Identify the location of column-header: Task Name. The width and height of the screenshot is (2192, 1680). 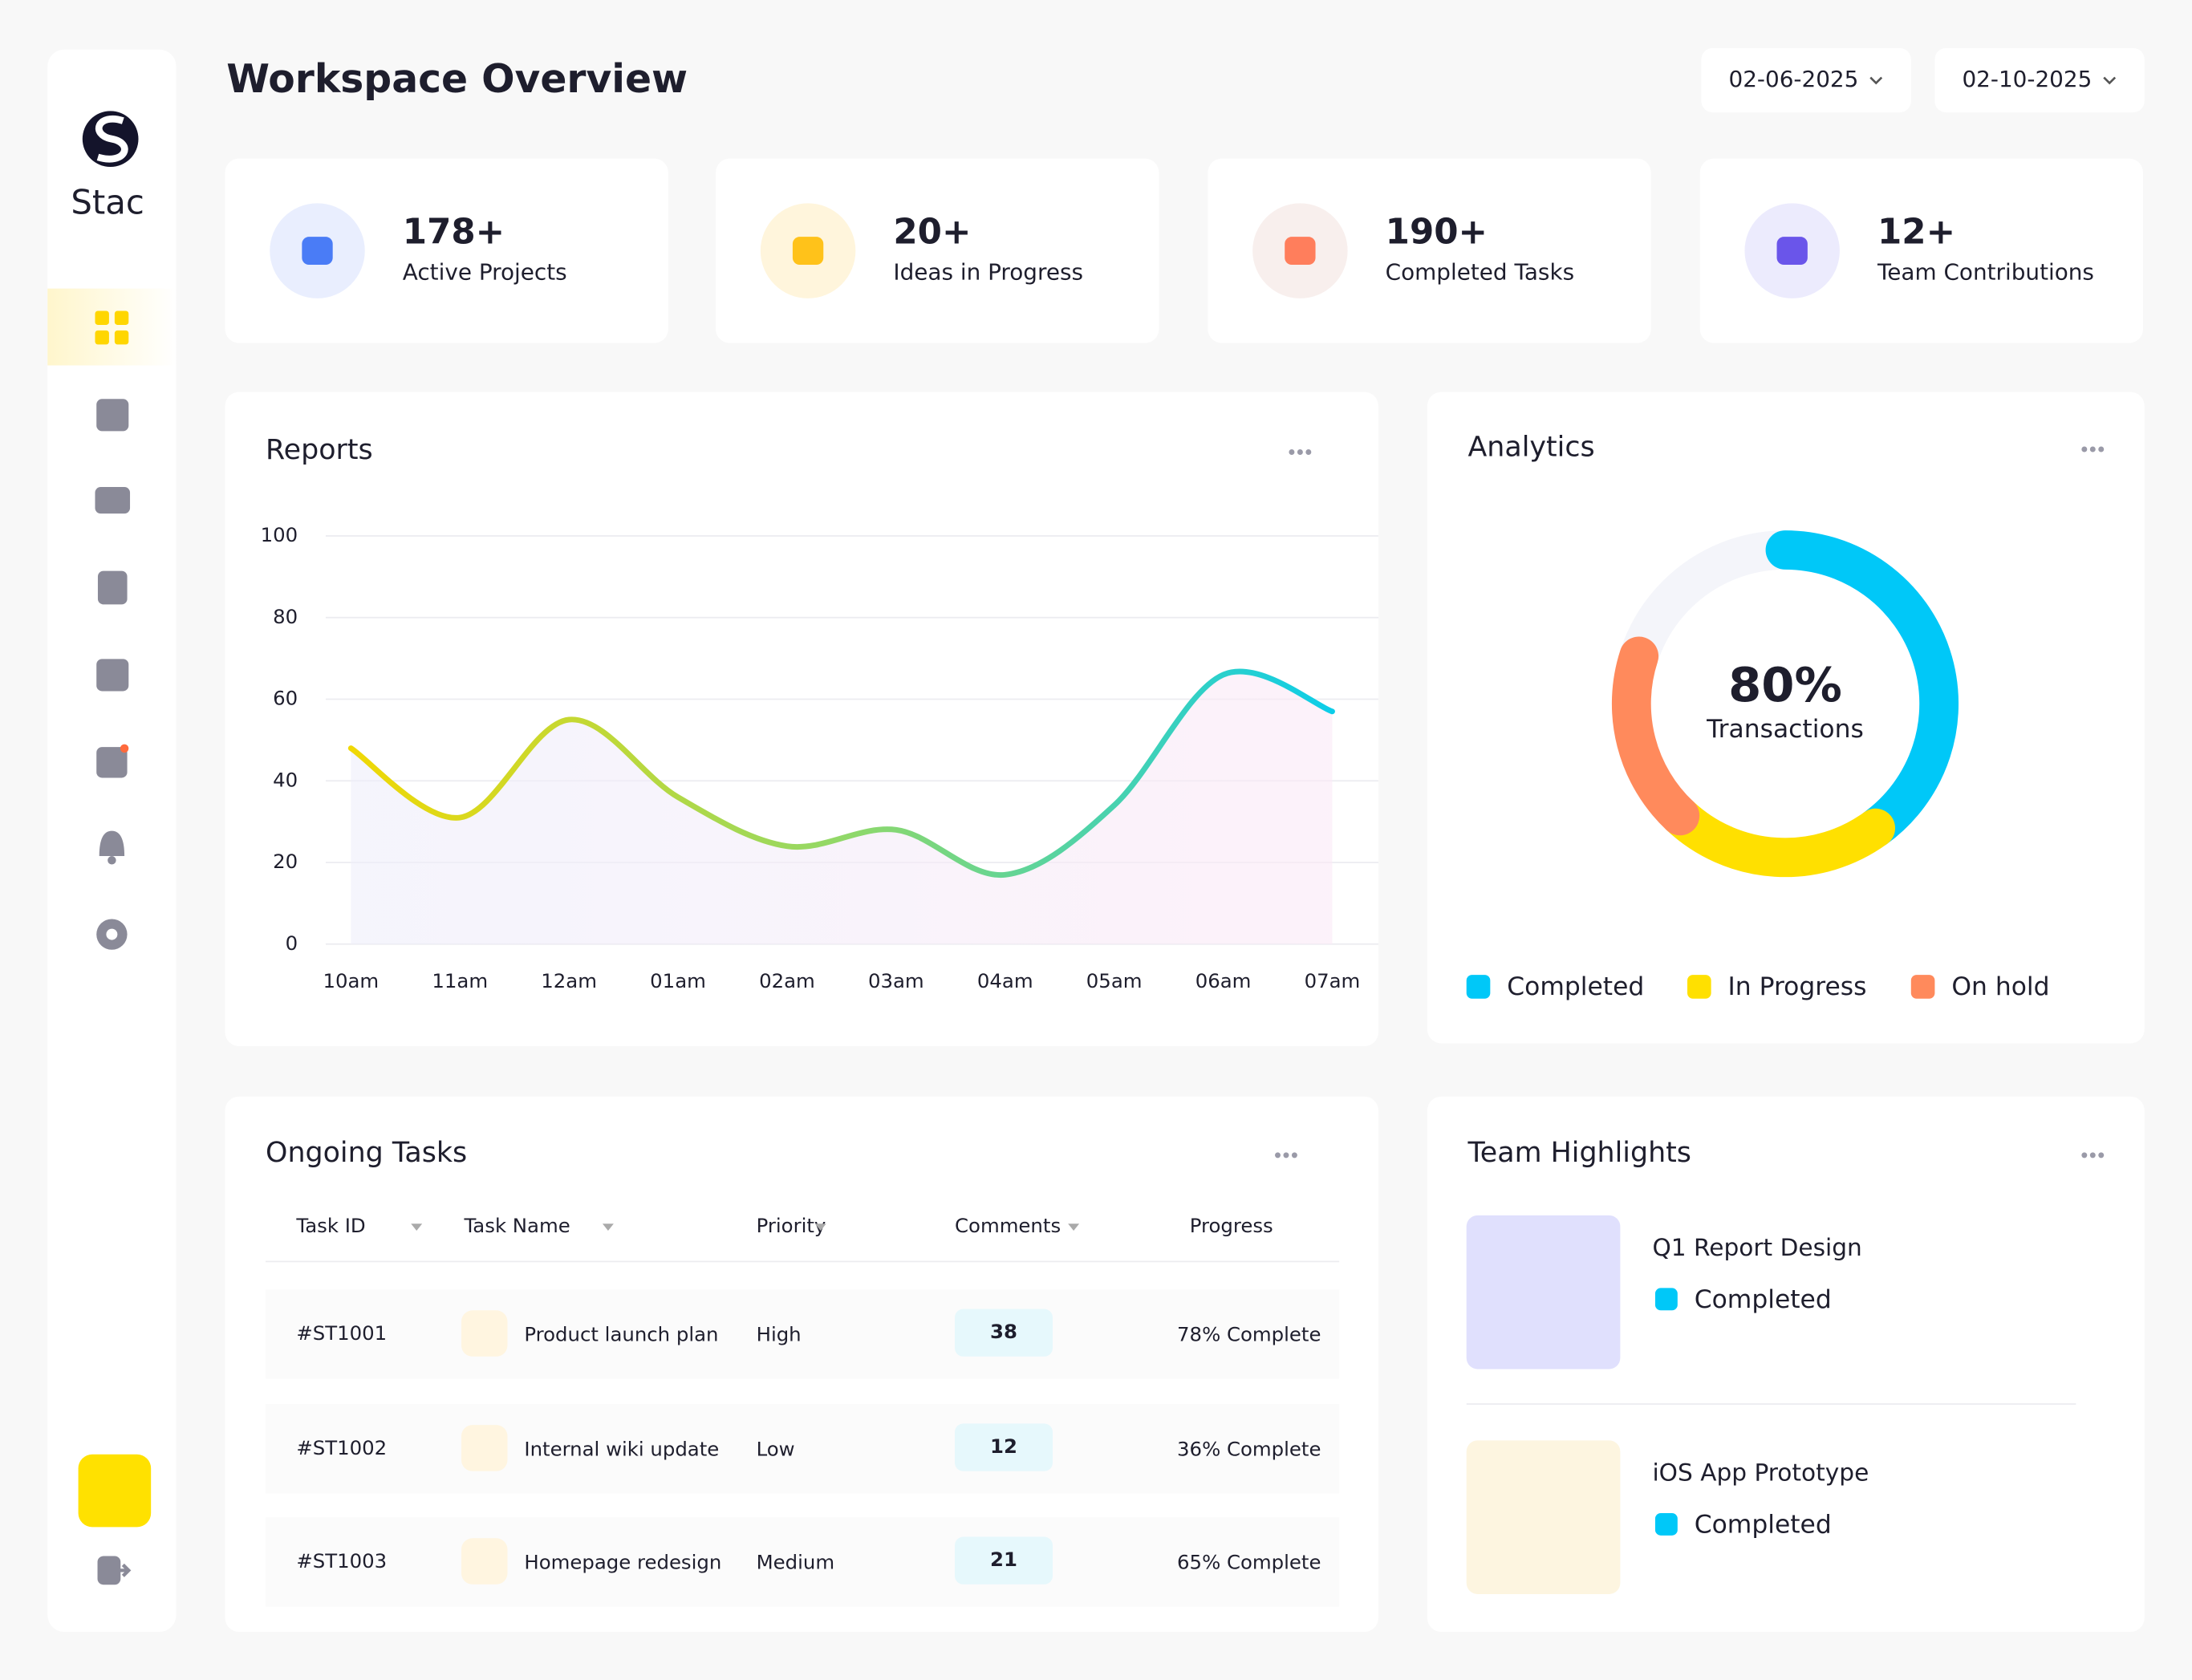
(516, 1225).